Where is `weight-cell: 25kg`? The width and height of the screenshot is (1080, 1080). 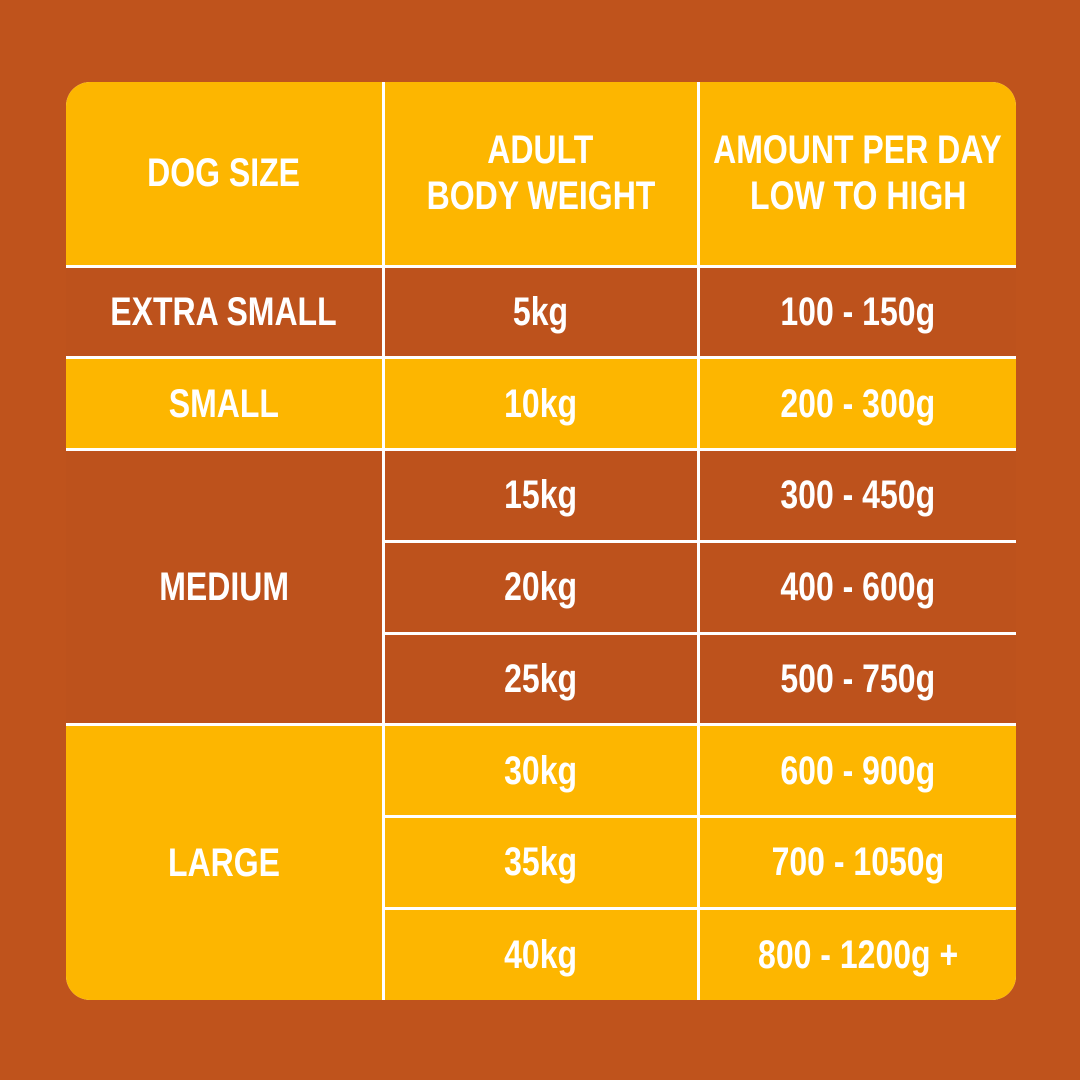 weight-cell: 25kg is located at coordinates (540, 679).